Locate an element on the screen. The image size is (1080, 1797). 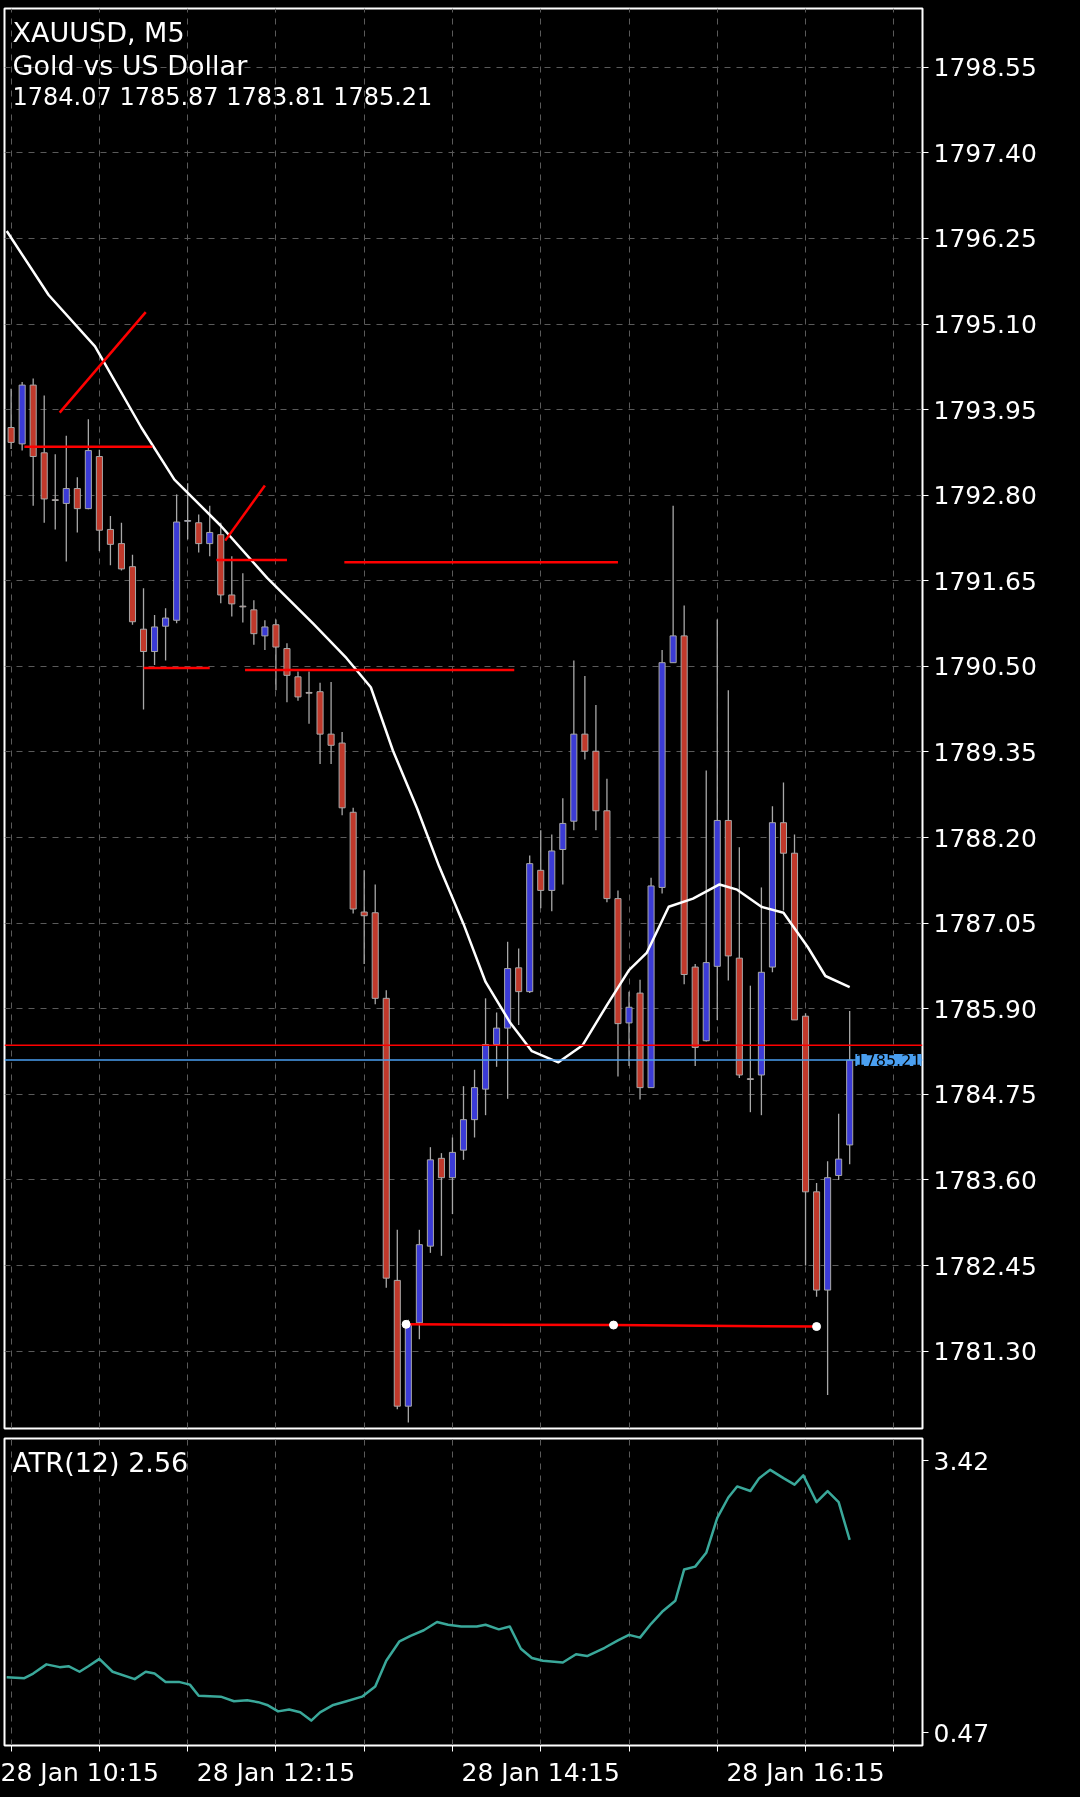
y-tick-label: 1793.95 is located at coordinates (985, 410).